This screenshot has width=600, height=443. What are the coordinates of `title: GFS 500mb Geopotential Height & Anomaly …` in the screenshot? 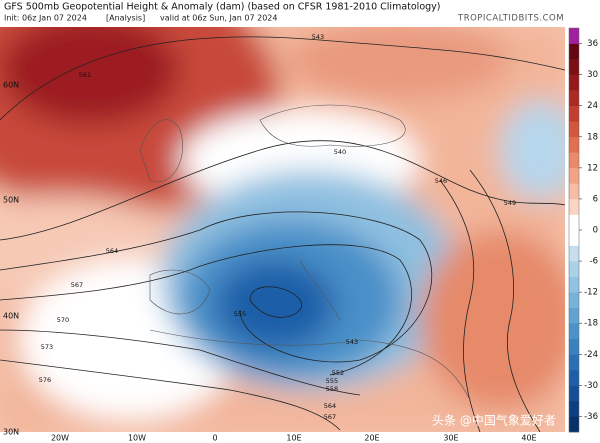 It's located at (222, 7).